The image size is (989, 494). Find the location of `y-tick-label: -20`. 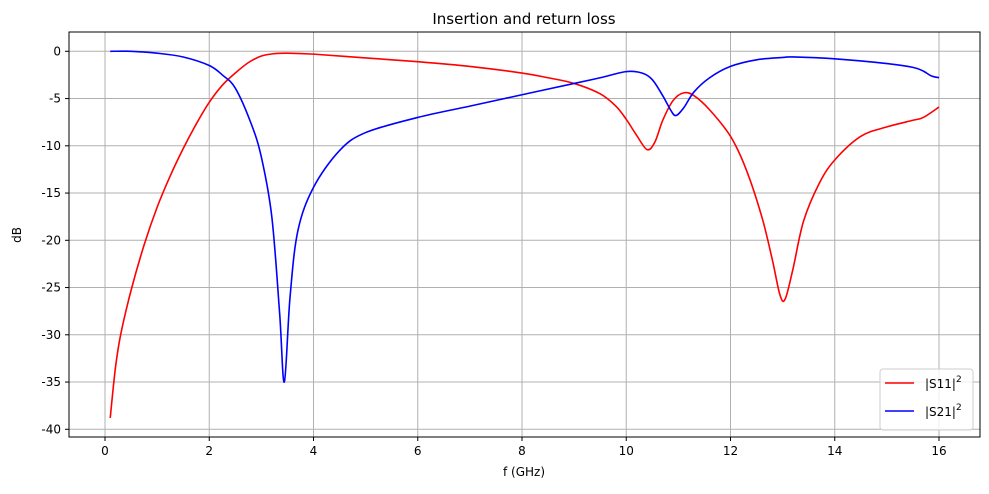

y-tick-label: -20 is located at coordinates (51, 240).